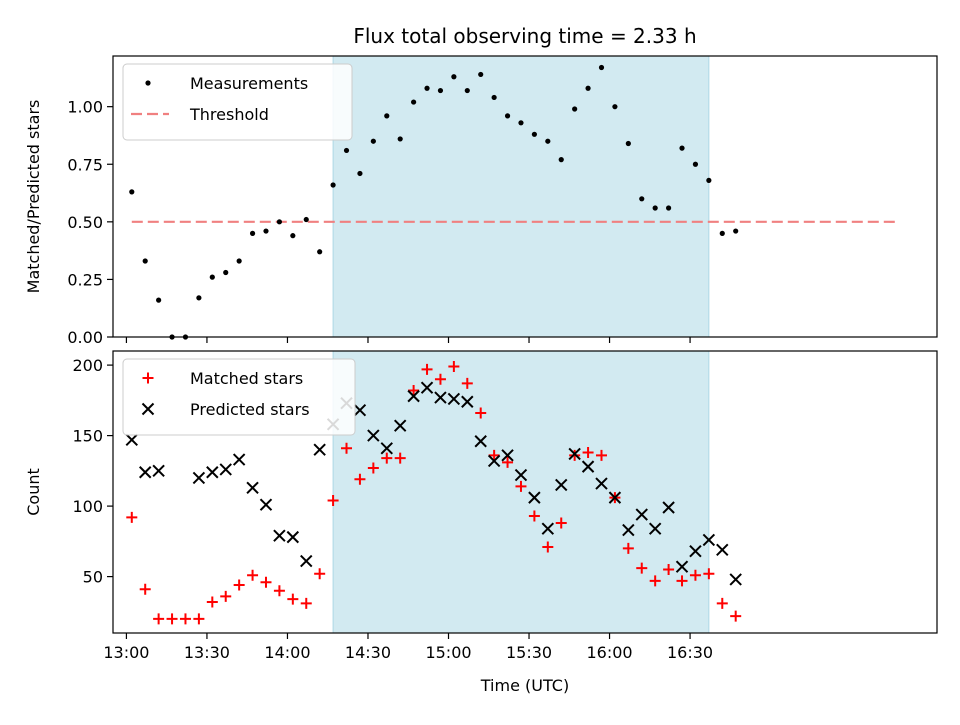 Image resolution: width=960 pixels, height=725 pixels. Describe the element at coordinates (33, 492) in the screenshot. I see `y-axis-label: Count` at that location.